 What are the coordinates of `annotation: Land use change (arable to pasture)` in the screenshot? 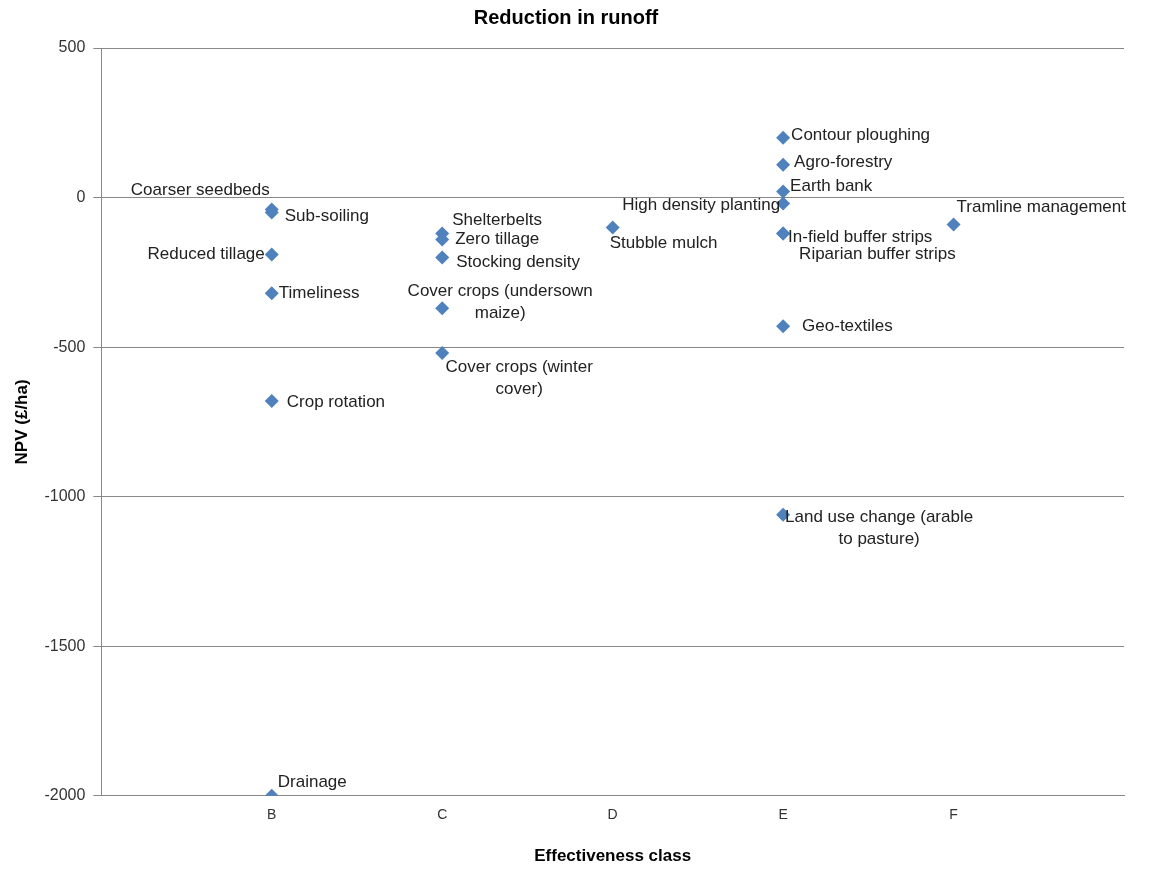 It's located at (879, 528).